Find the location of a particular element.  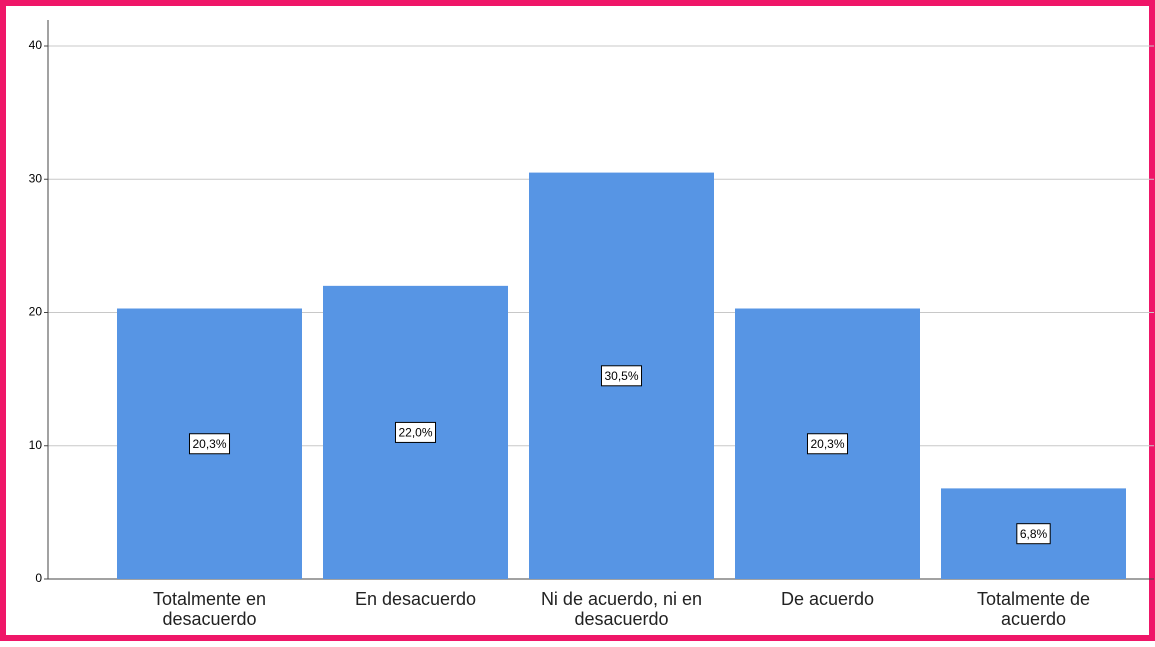

x-tick-label: Totalmente en desacuerdo is located at coordinates (209, 609).